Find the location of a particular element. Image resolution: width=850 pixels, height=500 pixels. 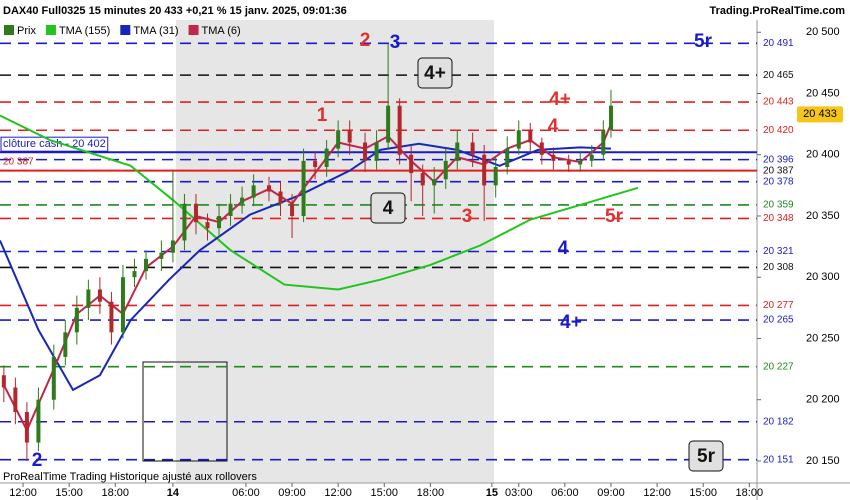

legend-label: TMA (155) is located at coordinates (84, 31).